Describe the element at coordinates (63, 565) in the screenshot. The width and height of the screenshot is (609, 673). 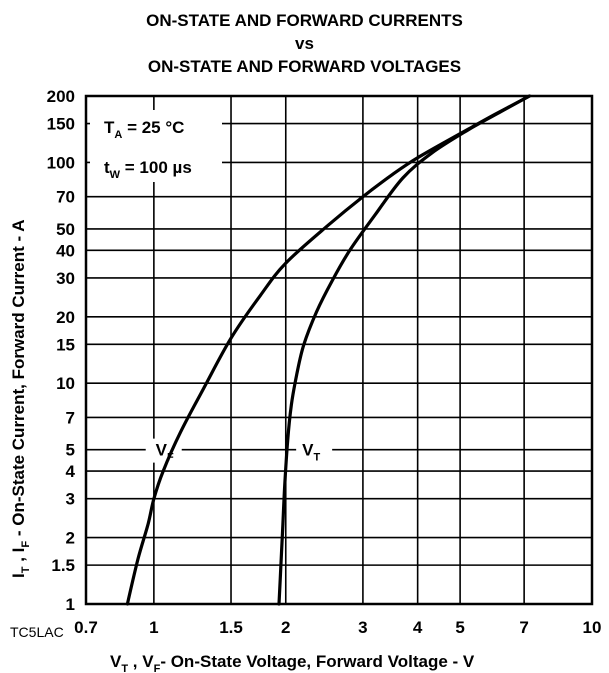
I see `y-tick-label: 1.5` at that location.